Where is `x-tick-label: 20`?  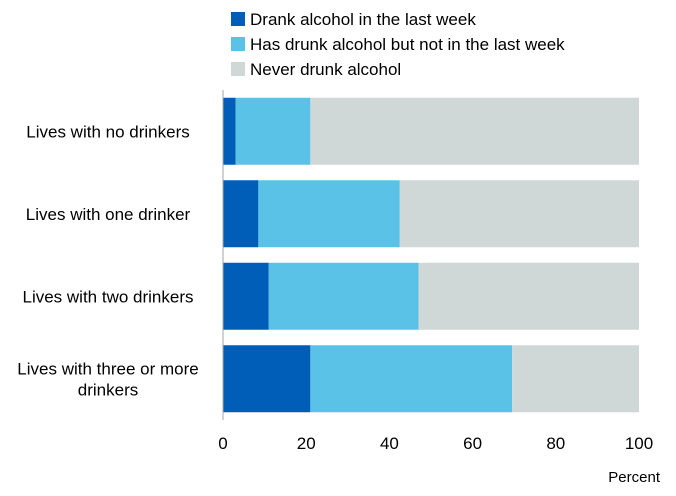 x-tick-label: 20 is located at coordinates (306, 443).